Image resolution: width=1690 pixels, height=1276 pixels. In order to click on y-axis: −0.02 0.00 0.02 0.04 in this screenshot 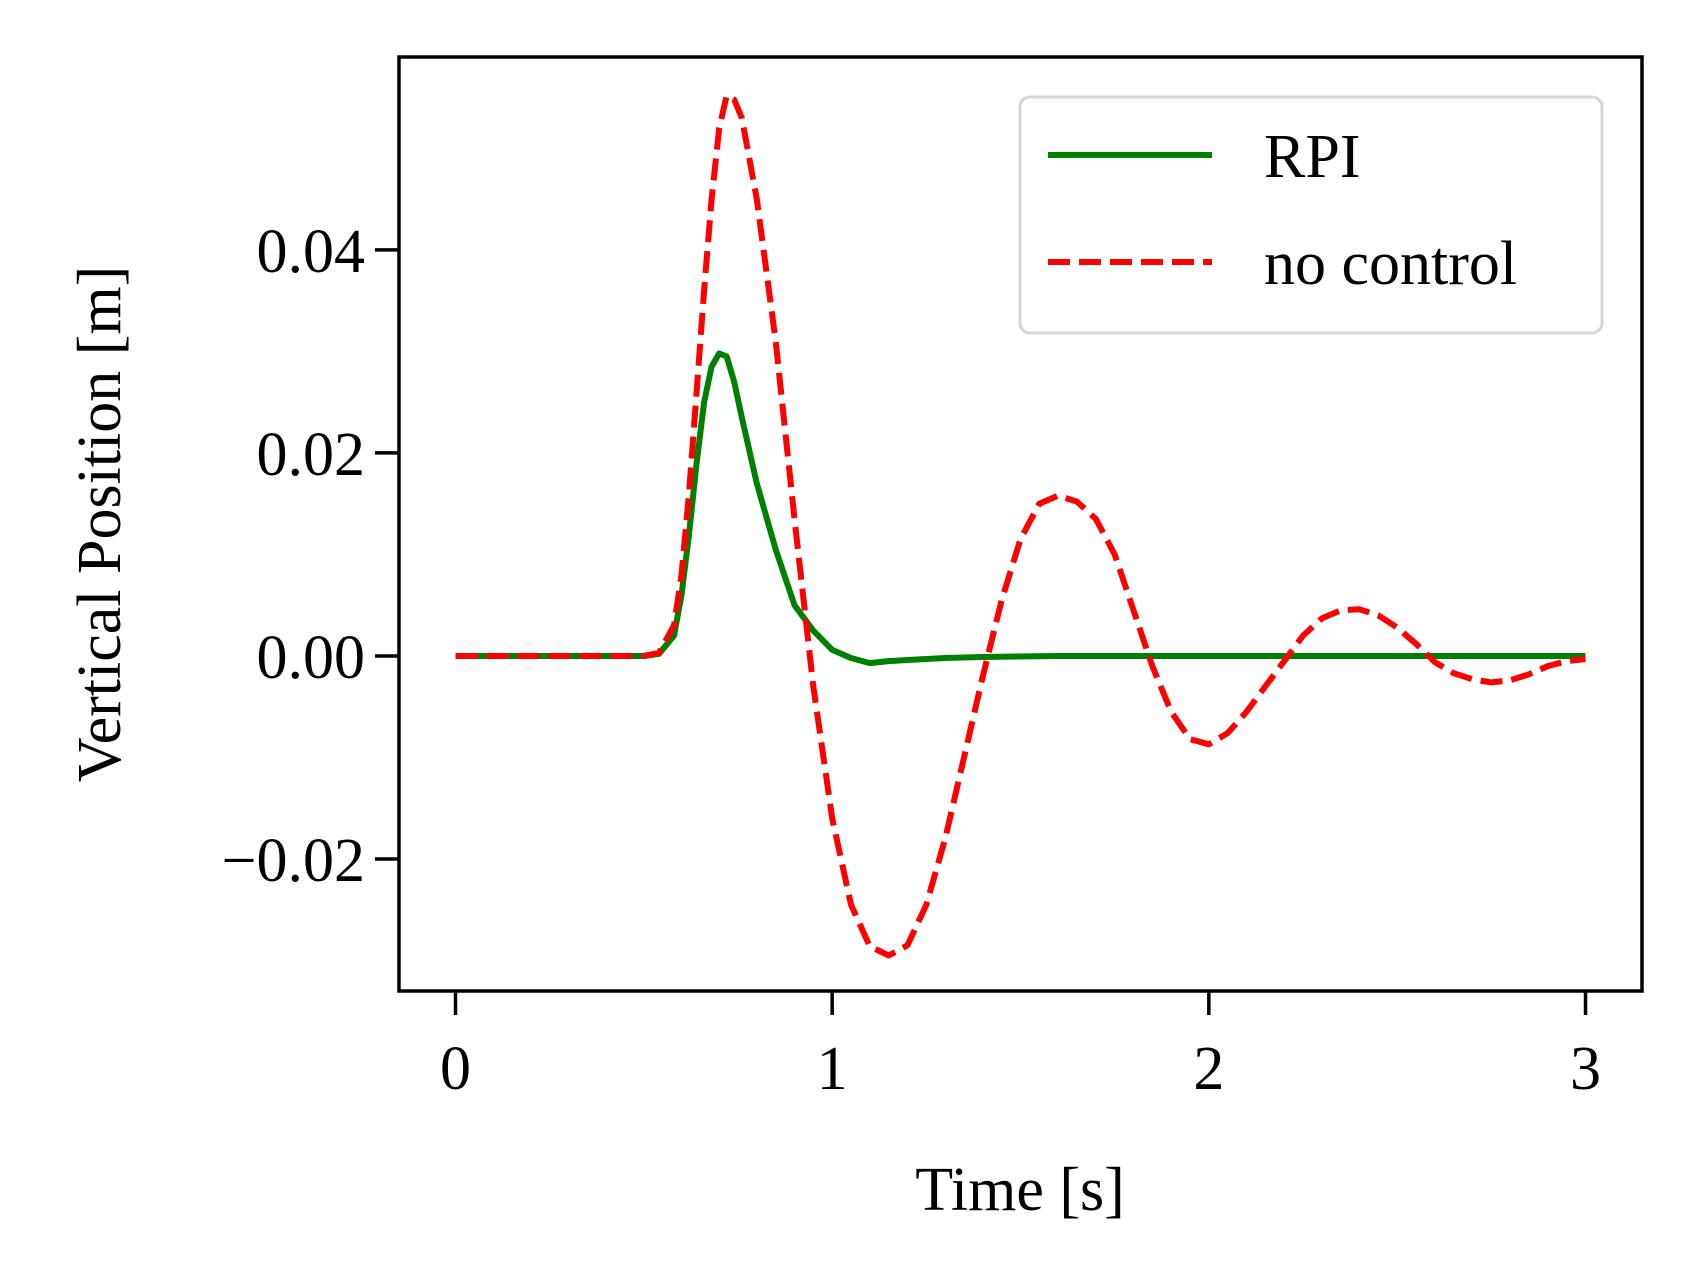, I will do `click(310, 556)`.